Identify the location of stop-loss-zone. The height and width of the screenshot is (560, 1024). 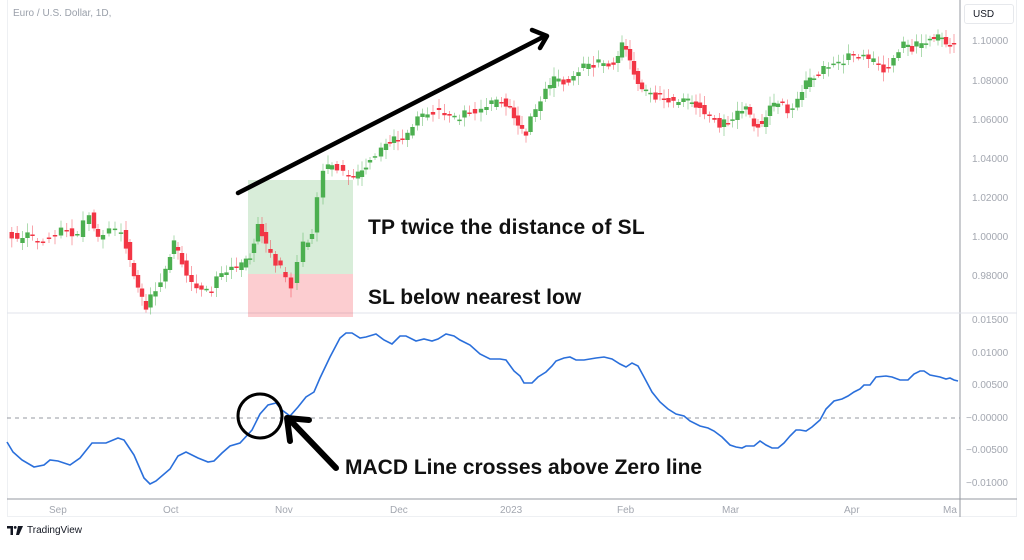
(300, 295).